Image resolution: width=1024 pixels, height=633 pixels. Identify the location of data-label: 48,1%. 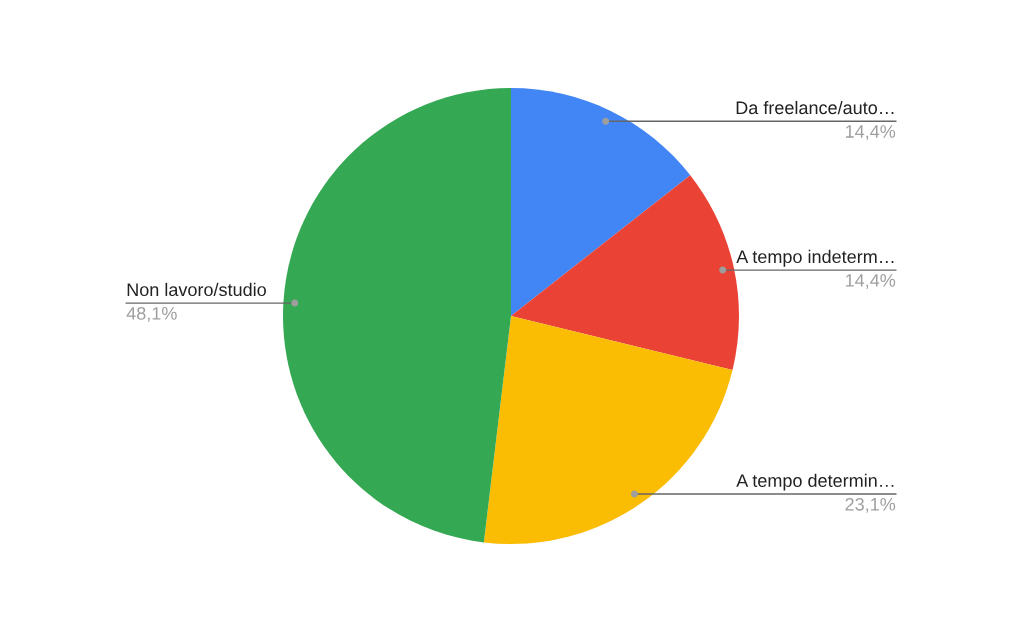
(151, 314).